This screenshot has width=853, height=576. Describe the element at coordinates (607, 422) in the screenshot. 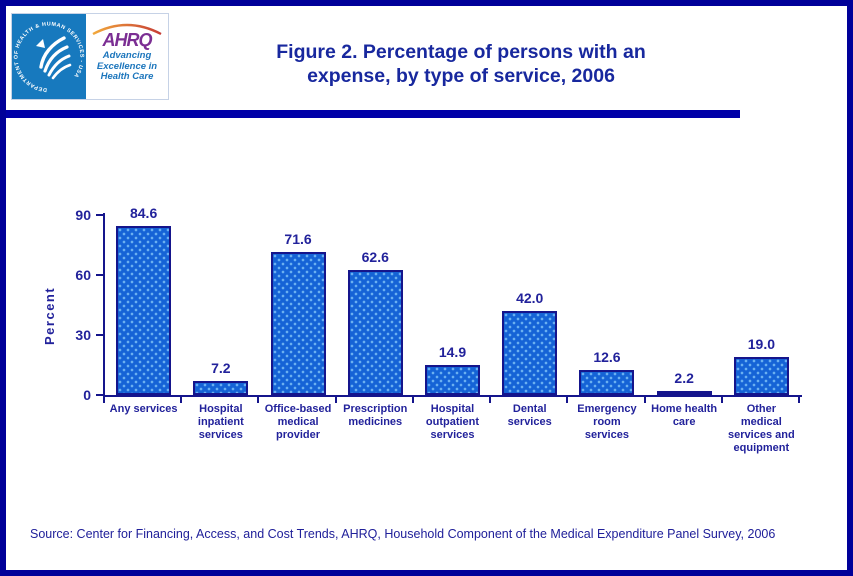

I see `category-label-6: Emergency room services` at that location.